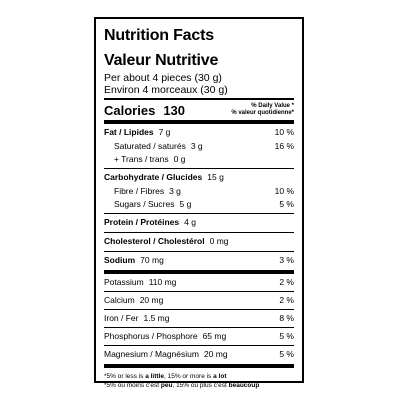 This screenshot has height=400, width=400. I want to click on nutrient-row-cholesterol: Cholesterol / Cholestérol 0 mg, so click(199, 240).